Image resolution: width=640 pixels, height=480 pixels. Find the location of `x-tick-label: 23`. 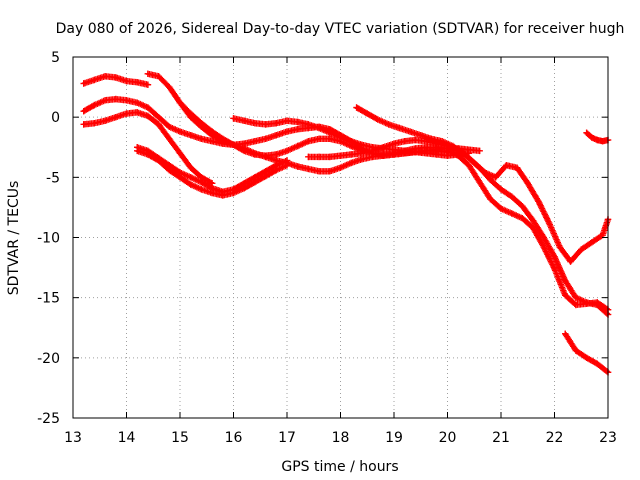

x-tick-label: 23 is located at coordinates (608, 438).